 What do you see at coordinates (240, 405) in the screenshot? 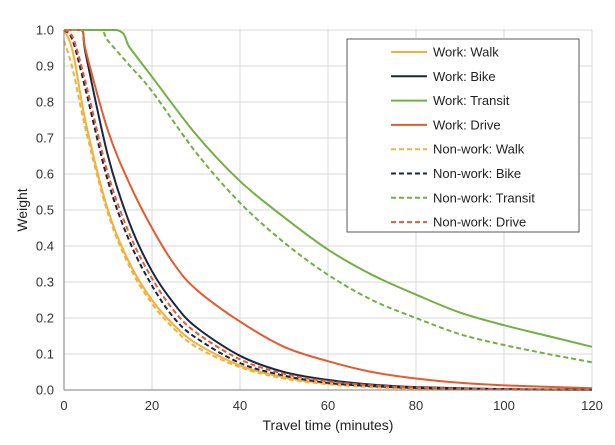
I see `x-tick-label: 40` at bounding box center [240, 405].